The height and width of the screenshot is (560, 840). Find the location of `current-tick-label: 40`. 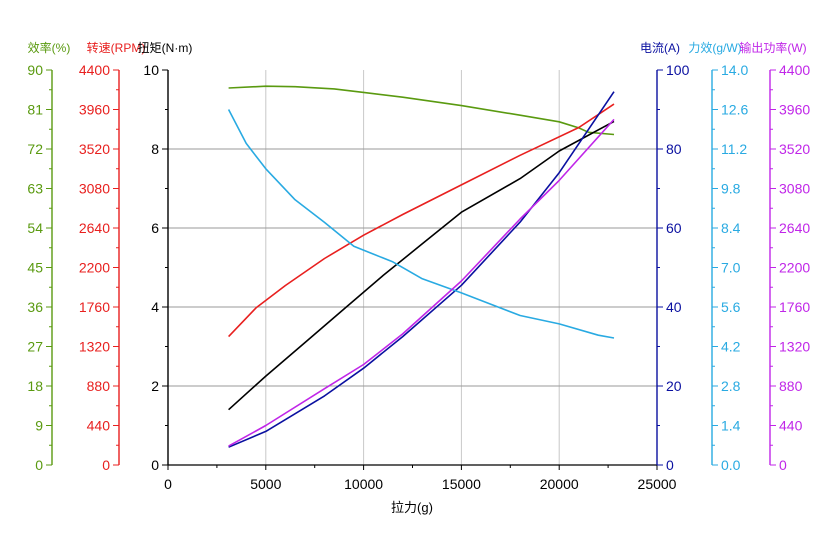

current-tick-label: 40 is located at coordinates (674, 307).